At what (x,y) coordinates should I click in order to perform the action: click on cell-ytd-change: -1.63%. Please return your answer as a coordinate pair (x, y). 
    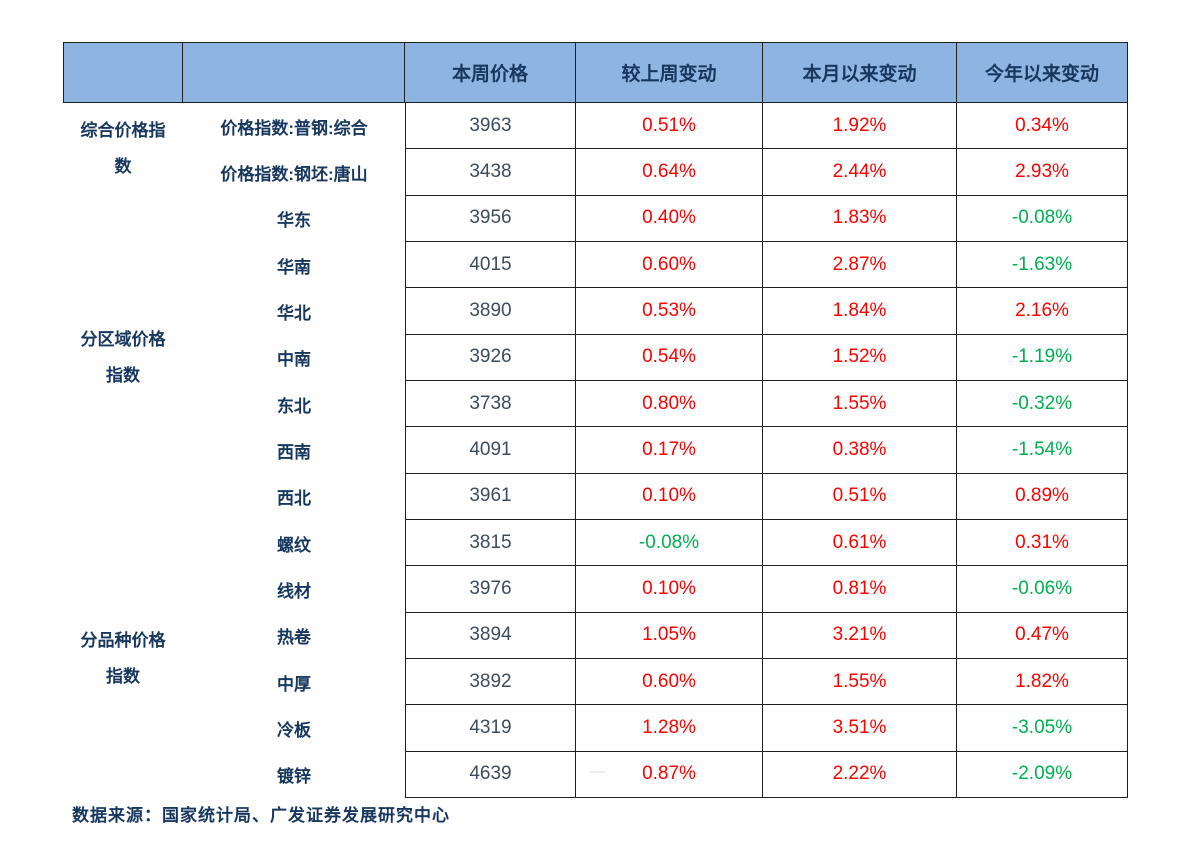
    Looking at the image, I should click on (1042, 265).